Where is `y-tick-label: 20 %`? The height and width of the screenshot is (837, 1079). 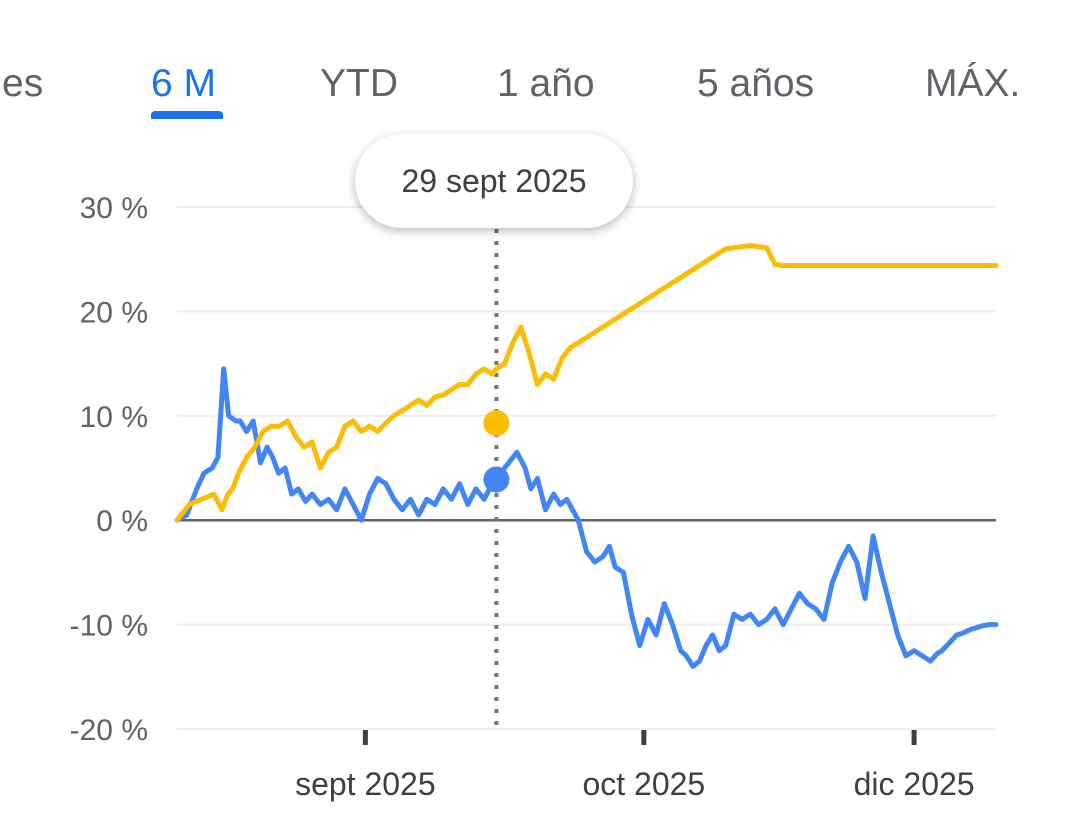
y-tick-label: 20 % is located at coordinates (114, 312).